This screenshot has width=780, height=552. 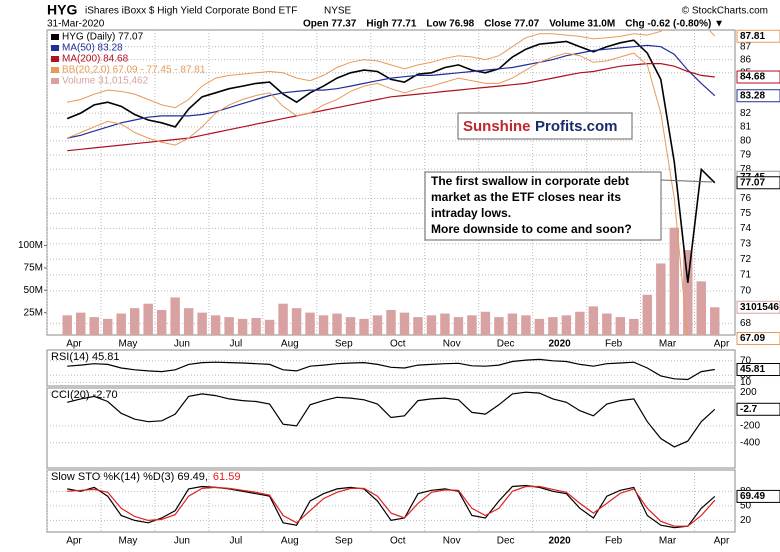 What do you see at coordinates (391, 69) in the screenshot?
I see `band-upper` at bounding box center [391, 69].